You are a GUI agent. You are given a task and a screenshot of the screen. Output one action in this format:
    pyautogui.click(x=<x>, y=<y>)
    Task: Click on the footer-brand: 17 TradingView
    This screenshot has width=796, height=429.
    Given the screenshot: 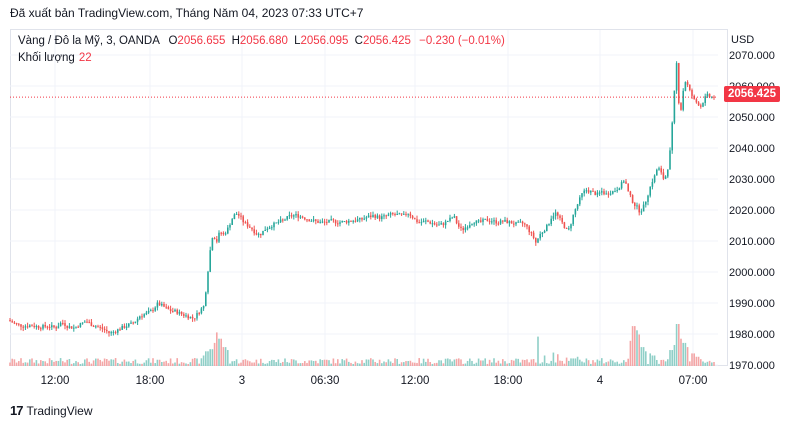 What is the action you would take?
    pyautogui.click(x=51, y=410)
    